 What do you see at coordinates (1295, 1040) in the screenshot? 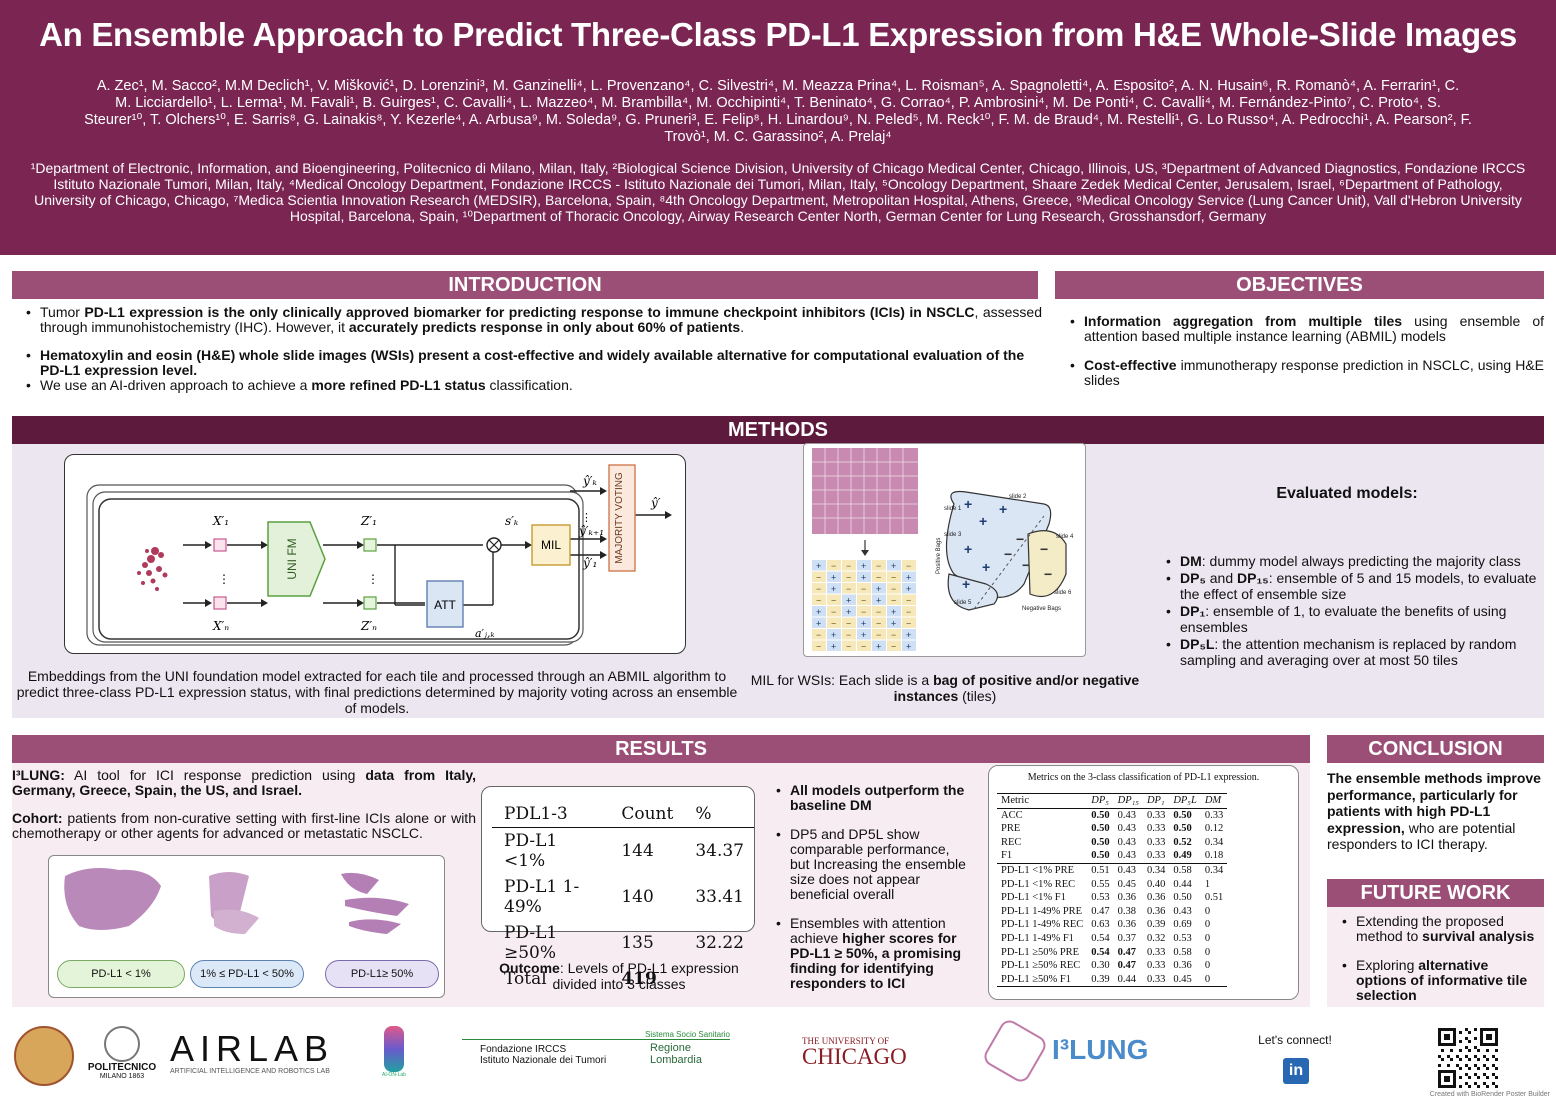
I see `connect-label: Let's connect!` at bounding box center [1295, 1040].